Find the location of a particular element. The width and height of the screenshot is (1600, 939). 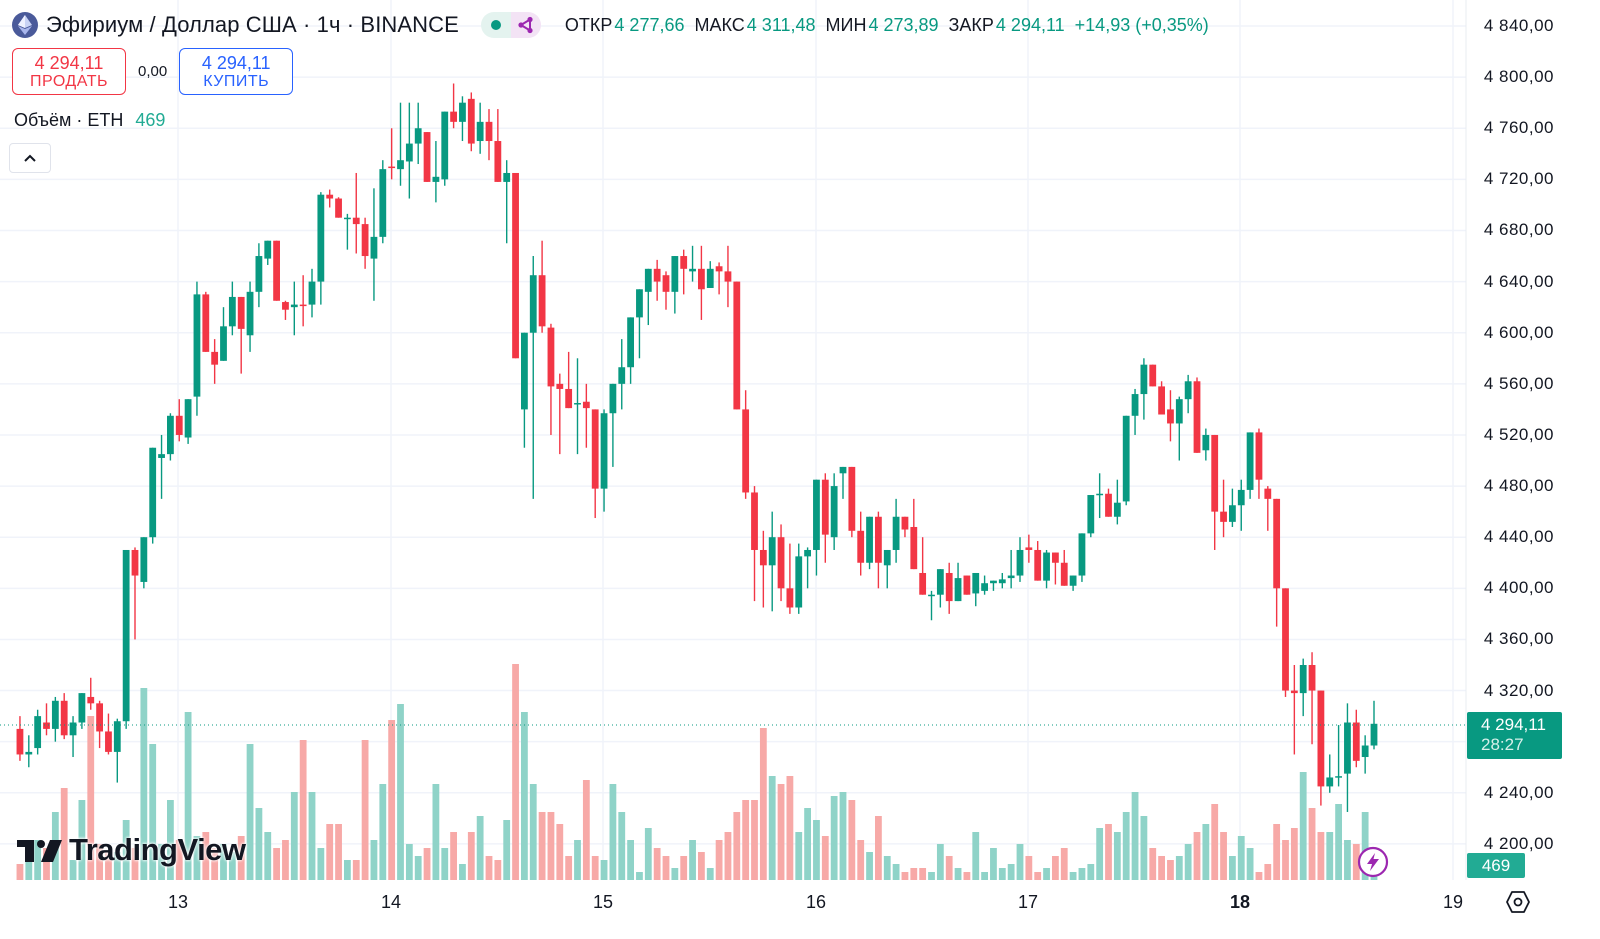

lightning-icon is located at coordinates (1373, 862).